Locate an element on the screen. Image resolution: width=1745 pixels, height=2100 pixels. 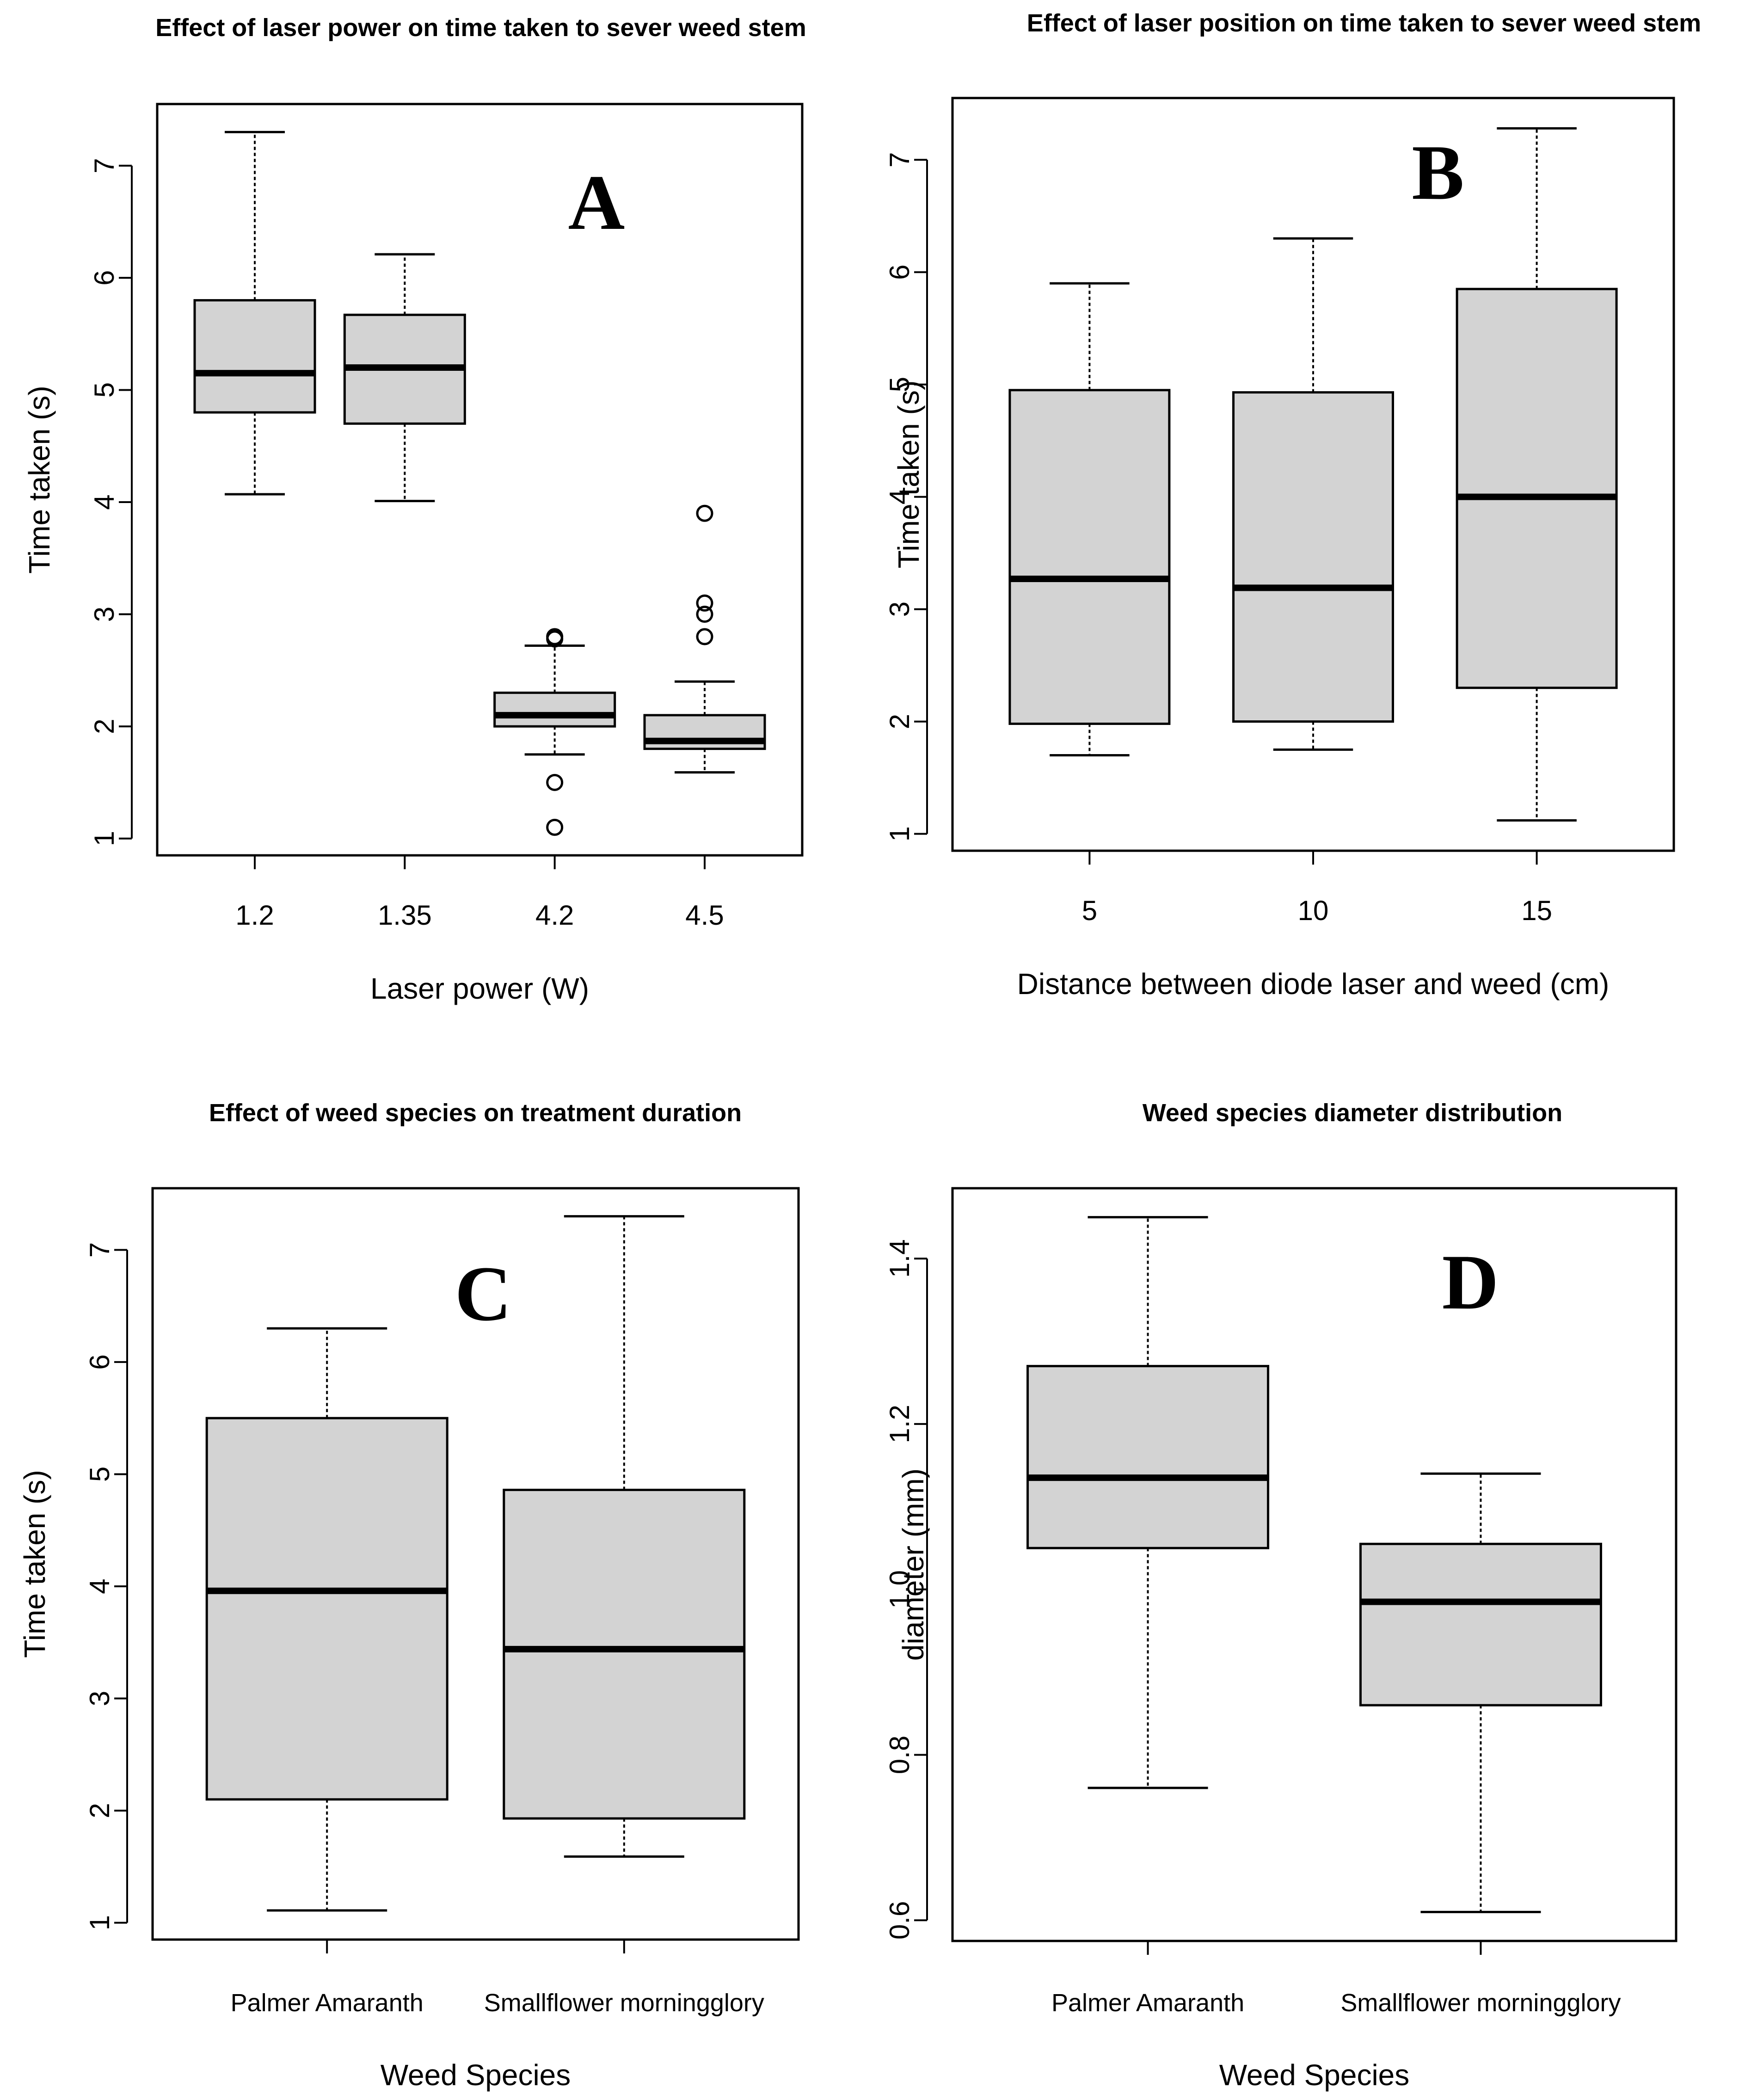
x-axis-label: Laser power (W) is located at coordinates (479, 988).